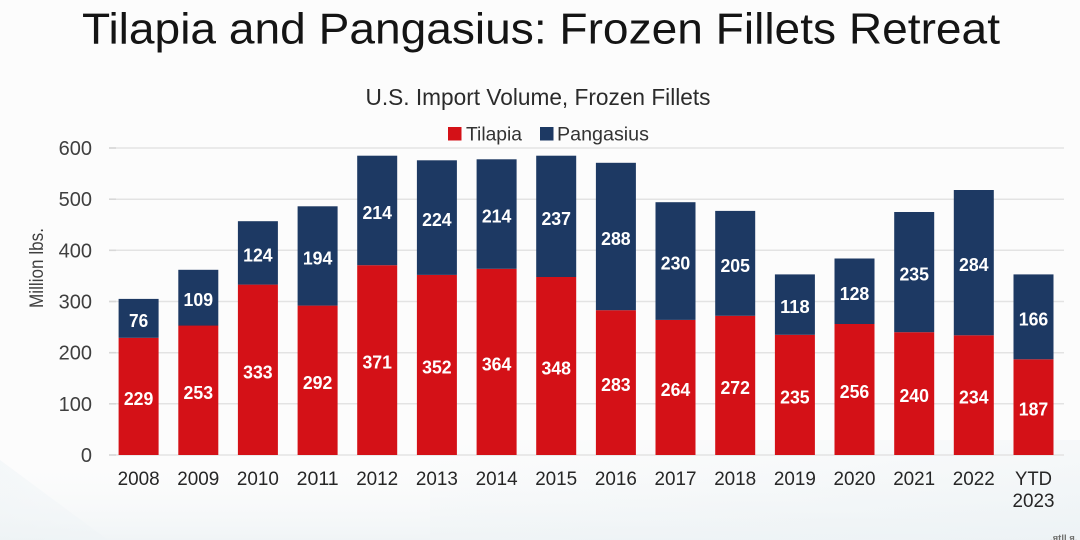 This screenshot has height=540, width=1080. What do you see at coordinates (914, 479) in the screenshot?
I see `svg-text: 2021` at bounding box center [914, 479].